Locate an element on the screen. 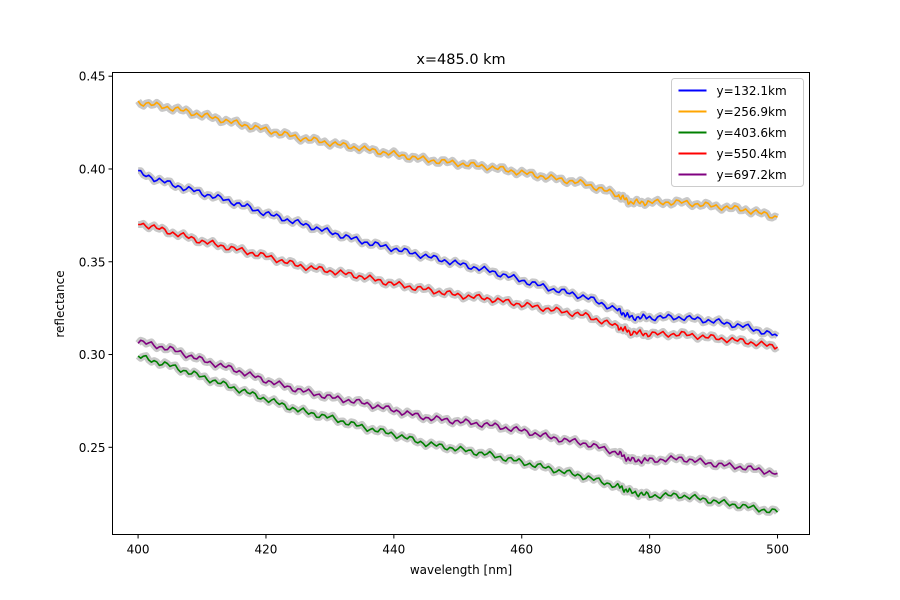 The width and height of the screenshot is (900, 600). x-tick-label: 500 is located at coordinates (777, 550).